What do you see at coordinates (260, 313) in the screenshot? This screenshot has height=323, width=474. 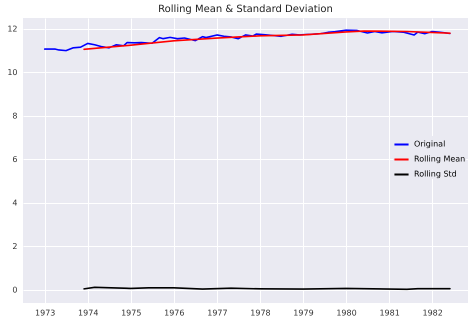 I see `x-tick-label: 1978` at bounding box center [260, 313].